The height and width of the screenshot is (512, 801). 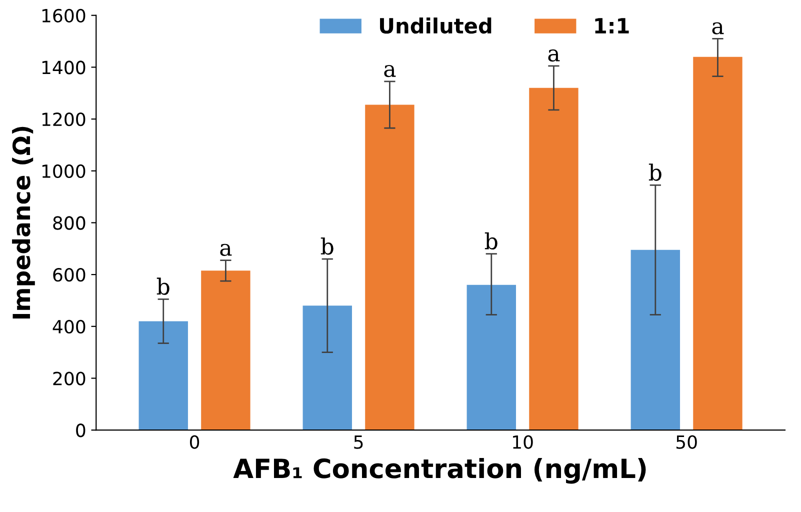 I want to click on y-tick-label: 0, so click(x=81, y=431).